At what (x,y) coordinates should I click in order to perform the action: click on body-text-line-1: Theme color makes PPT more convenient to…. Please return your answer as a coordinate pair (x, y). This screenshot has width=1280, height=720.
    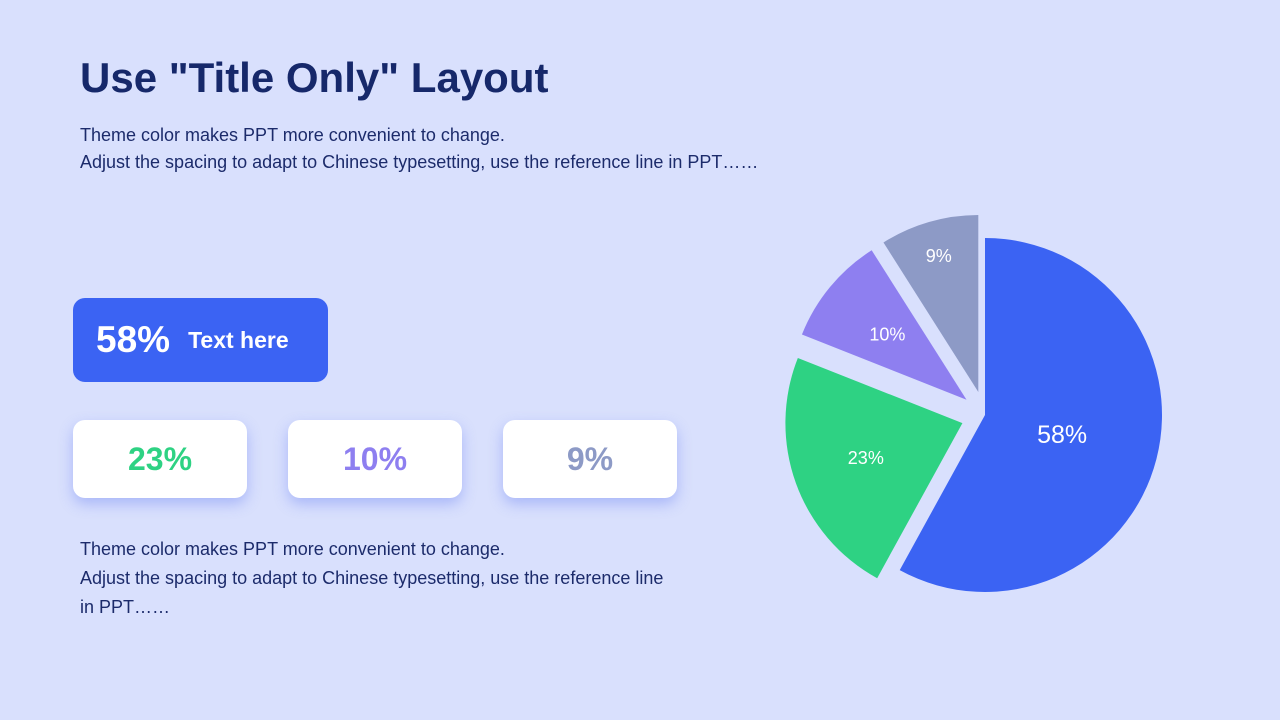
    Looking at the image, I should click on (292, 549).